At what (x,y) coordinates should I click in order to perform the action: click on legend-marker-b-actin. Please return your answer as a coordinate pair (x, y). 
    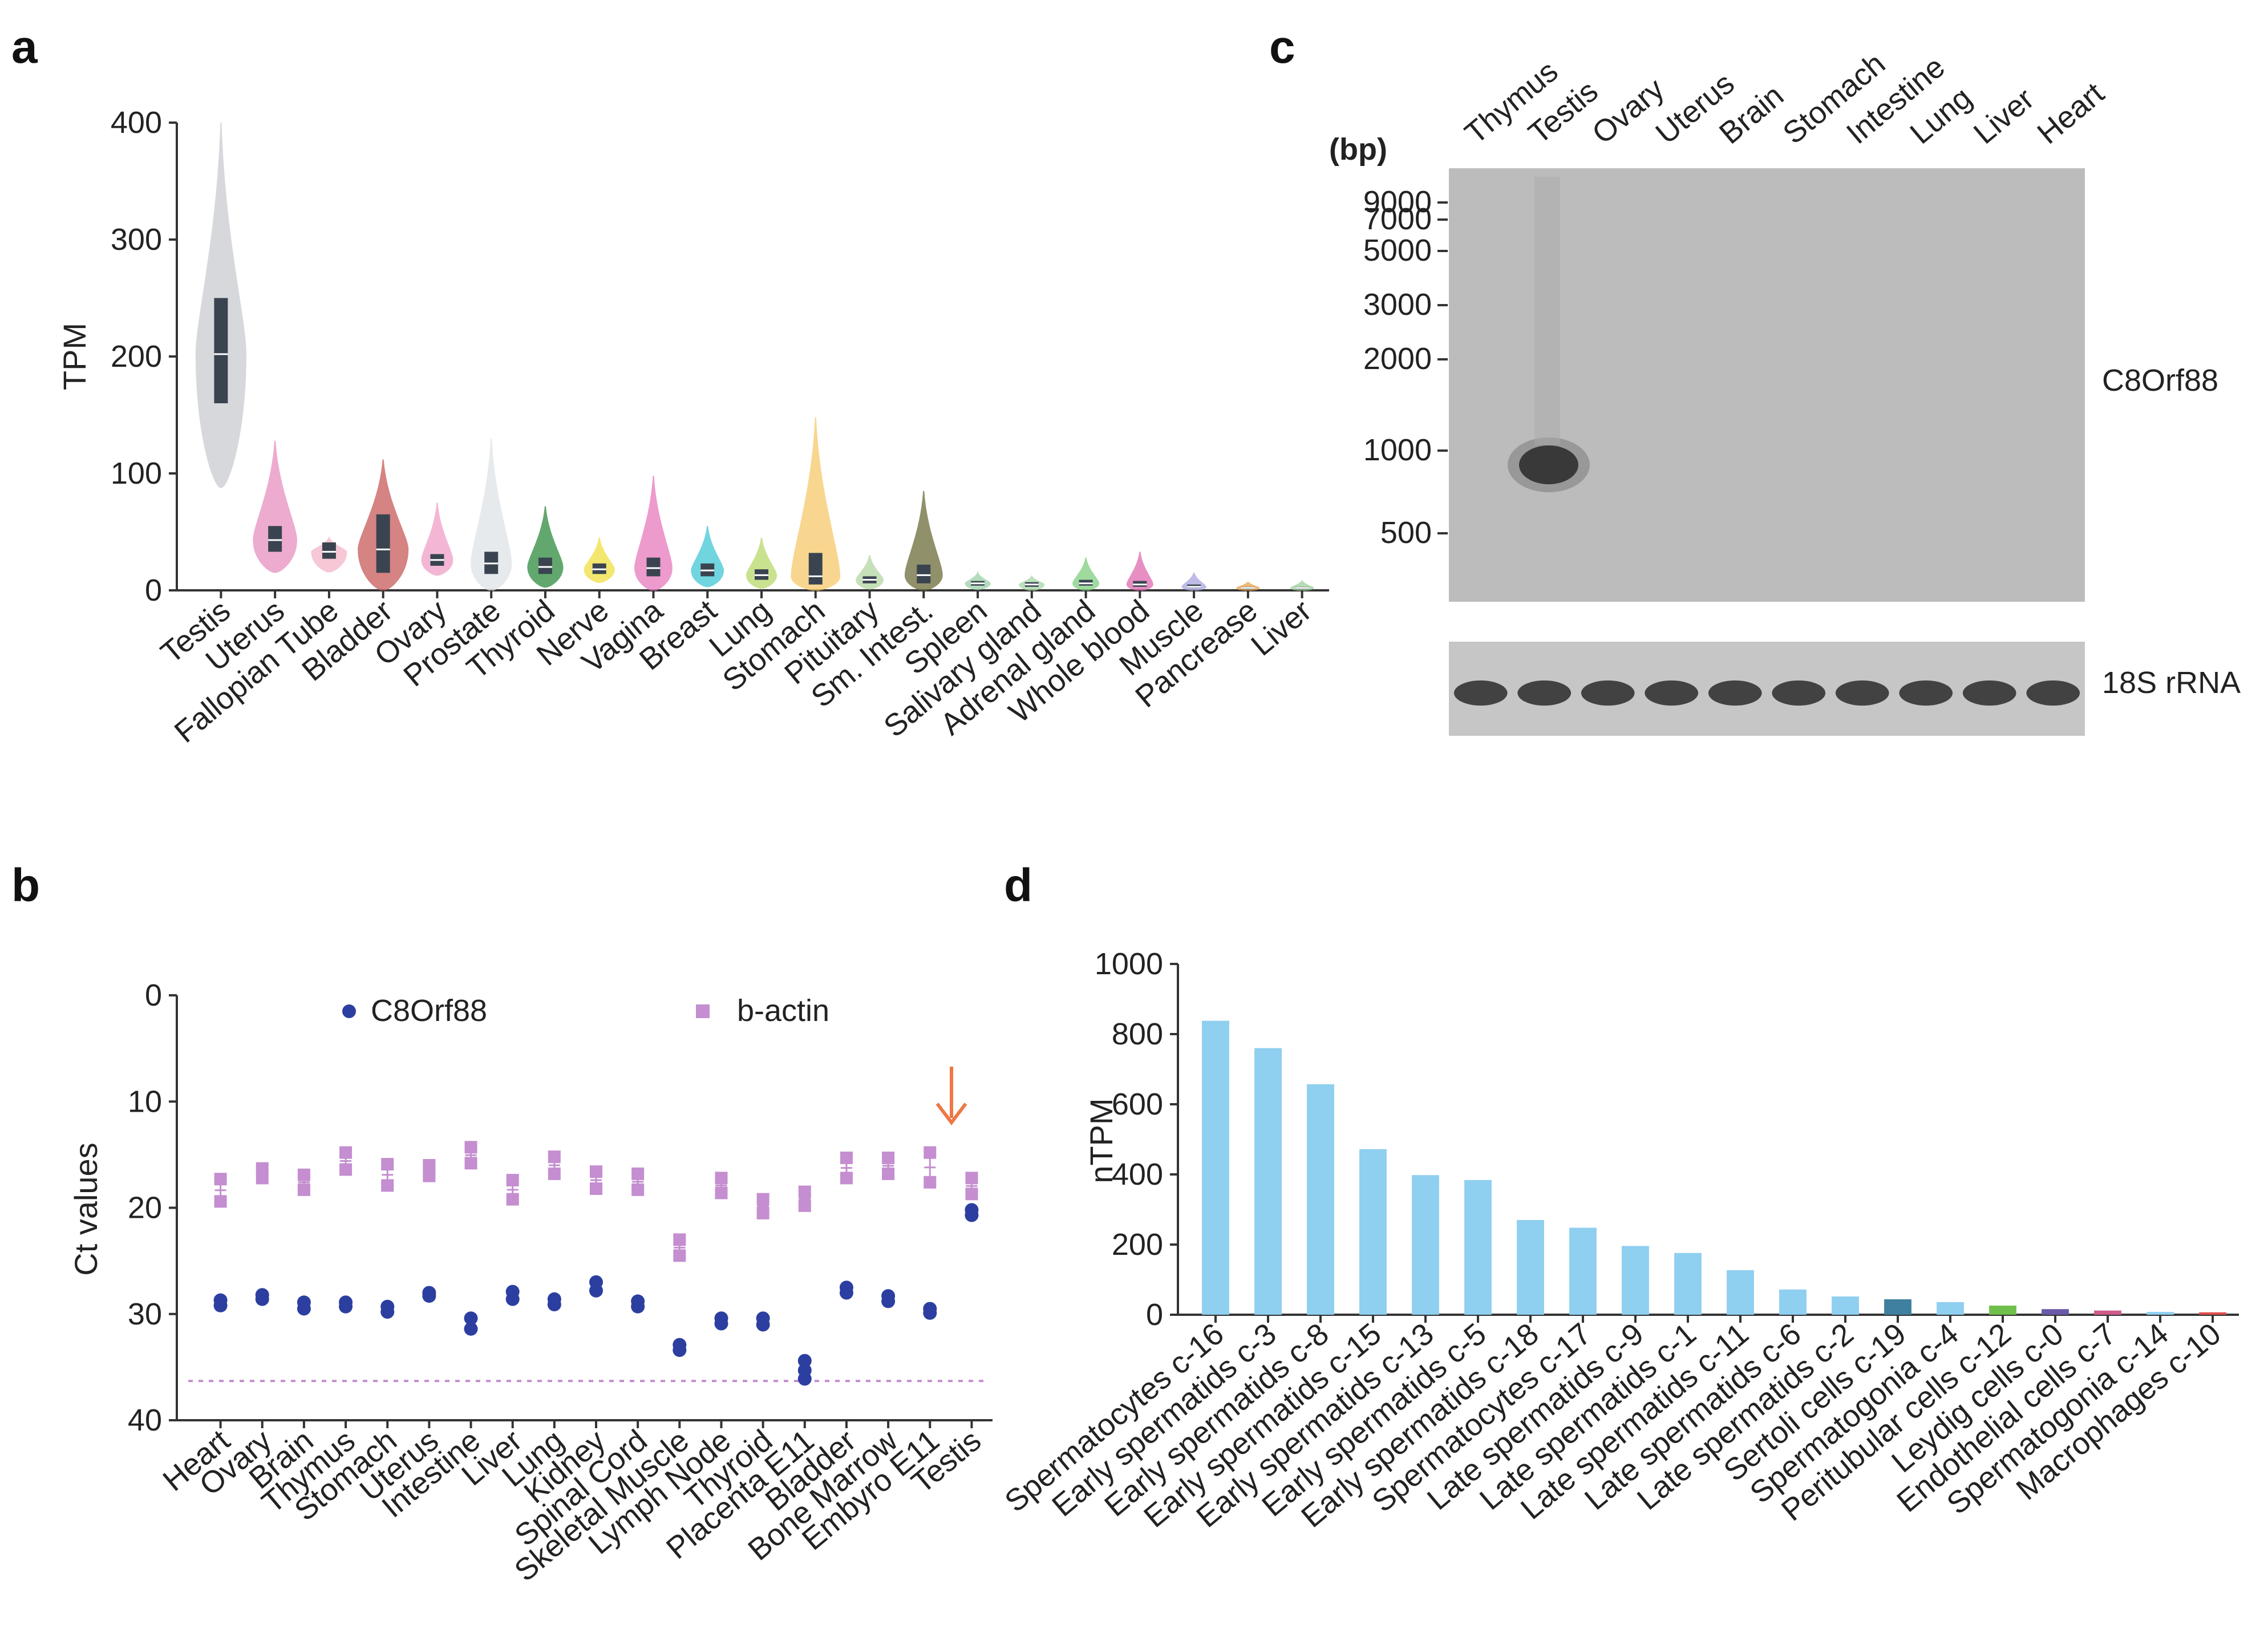
    Looking at the image, I should click on (703, 1011).